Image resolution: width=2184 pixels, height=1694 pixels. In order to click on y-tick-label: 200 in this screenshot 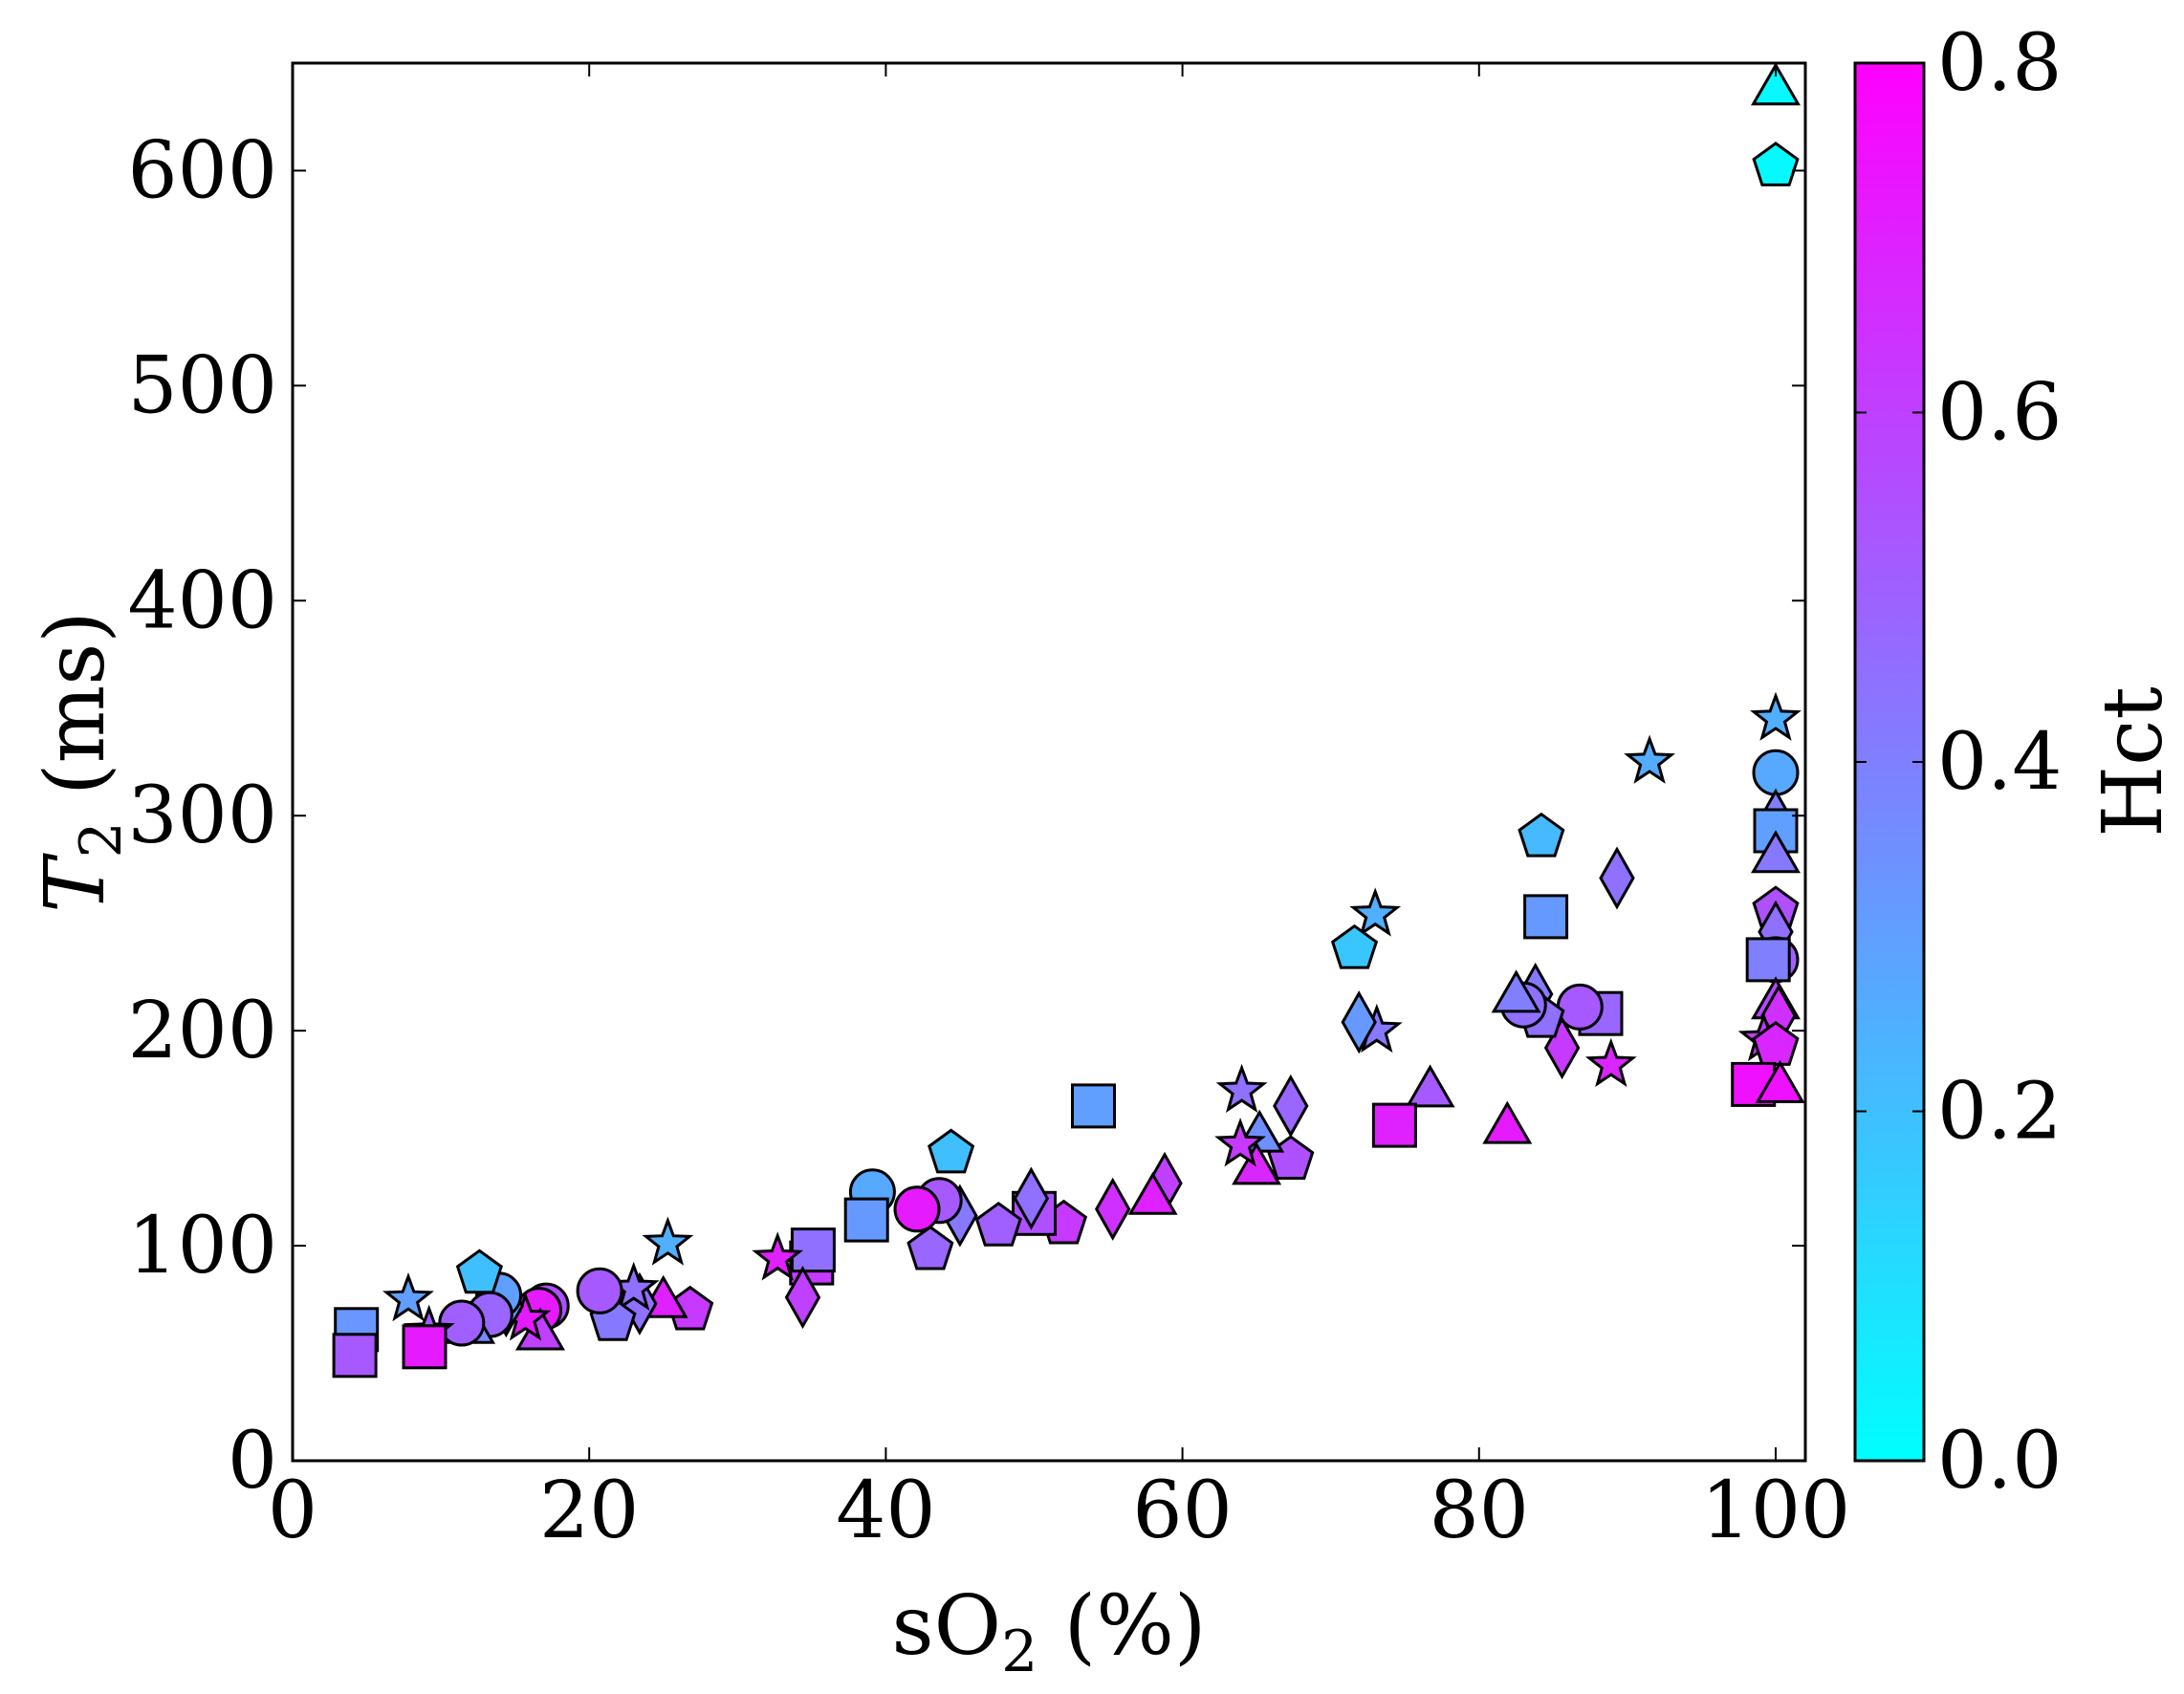, I will do `click(202, 1031)`.